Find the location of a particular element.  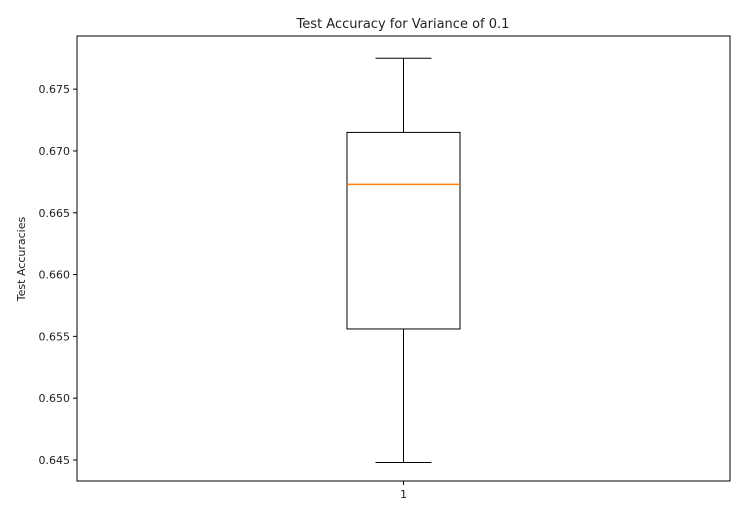

chart-title: Test Accuracy for Variance of 0.1 is located at coordinates (403, 24).